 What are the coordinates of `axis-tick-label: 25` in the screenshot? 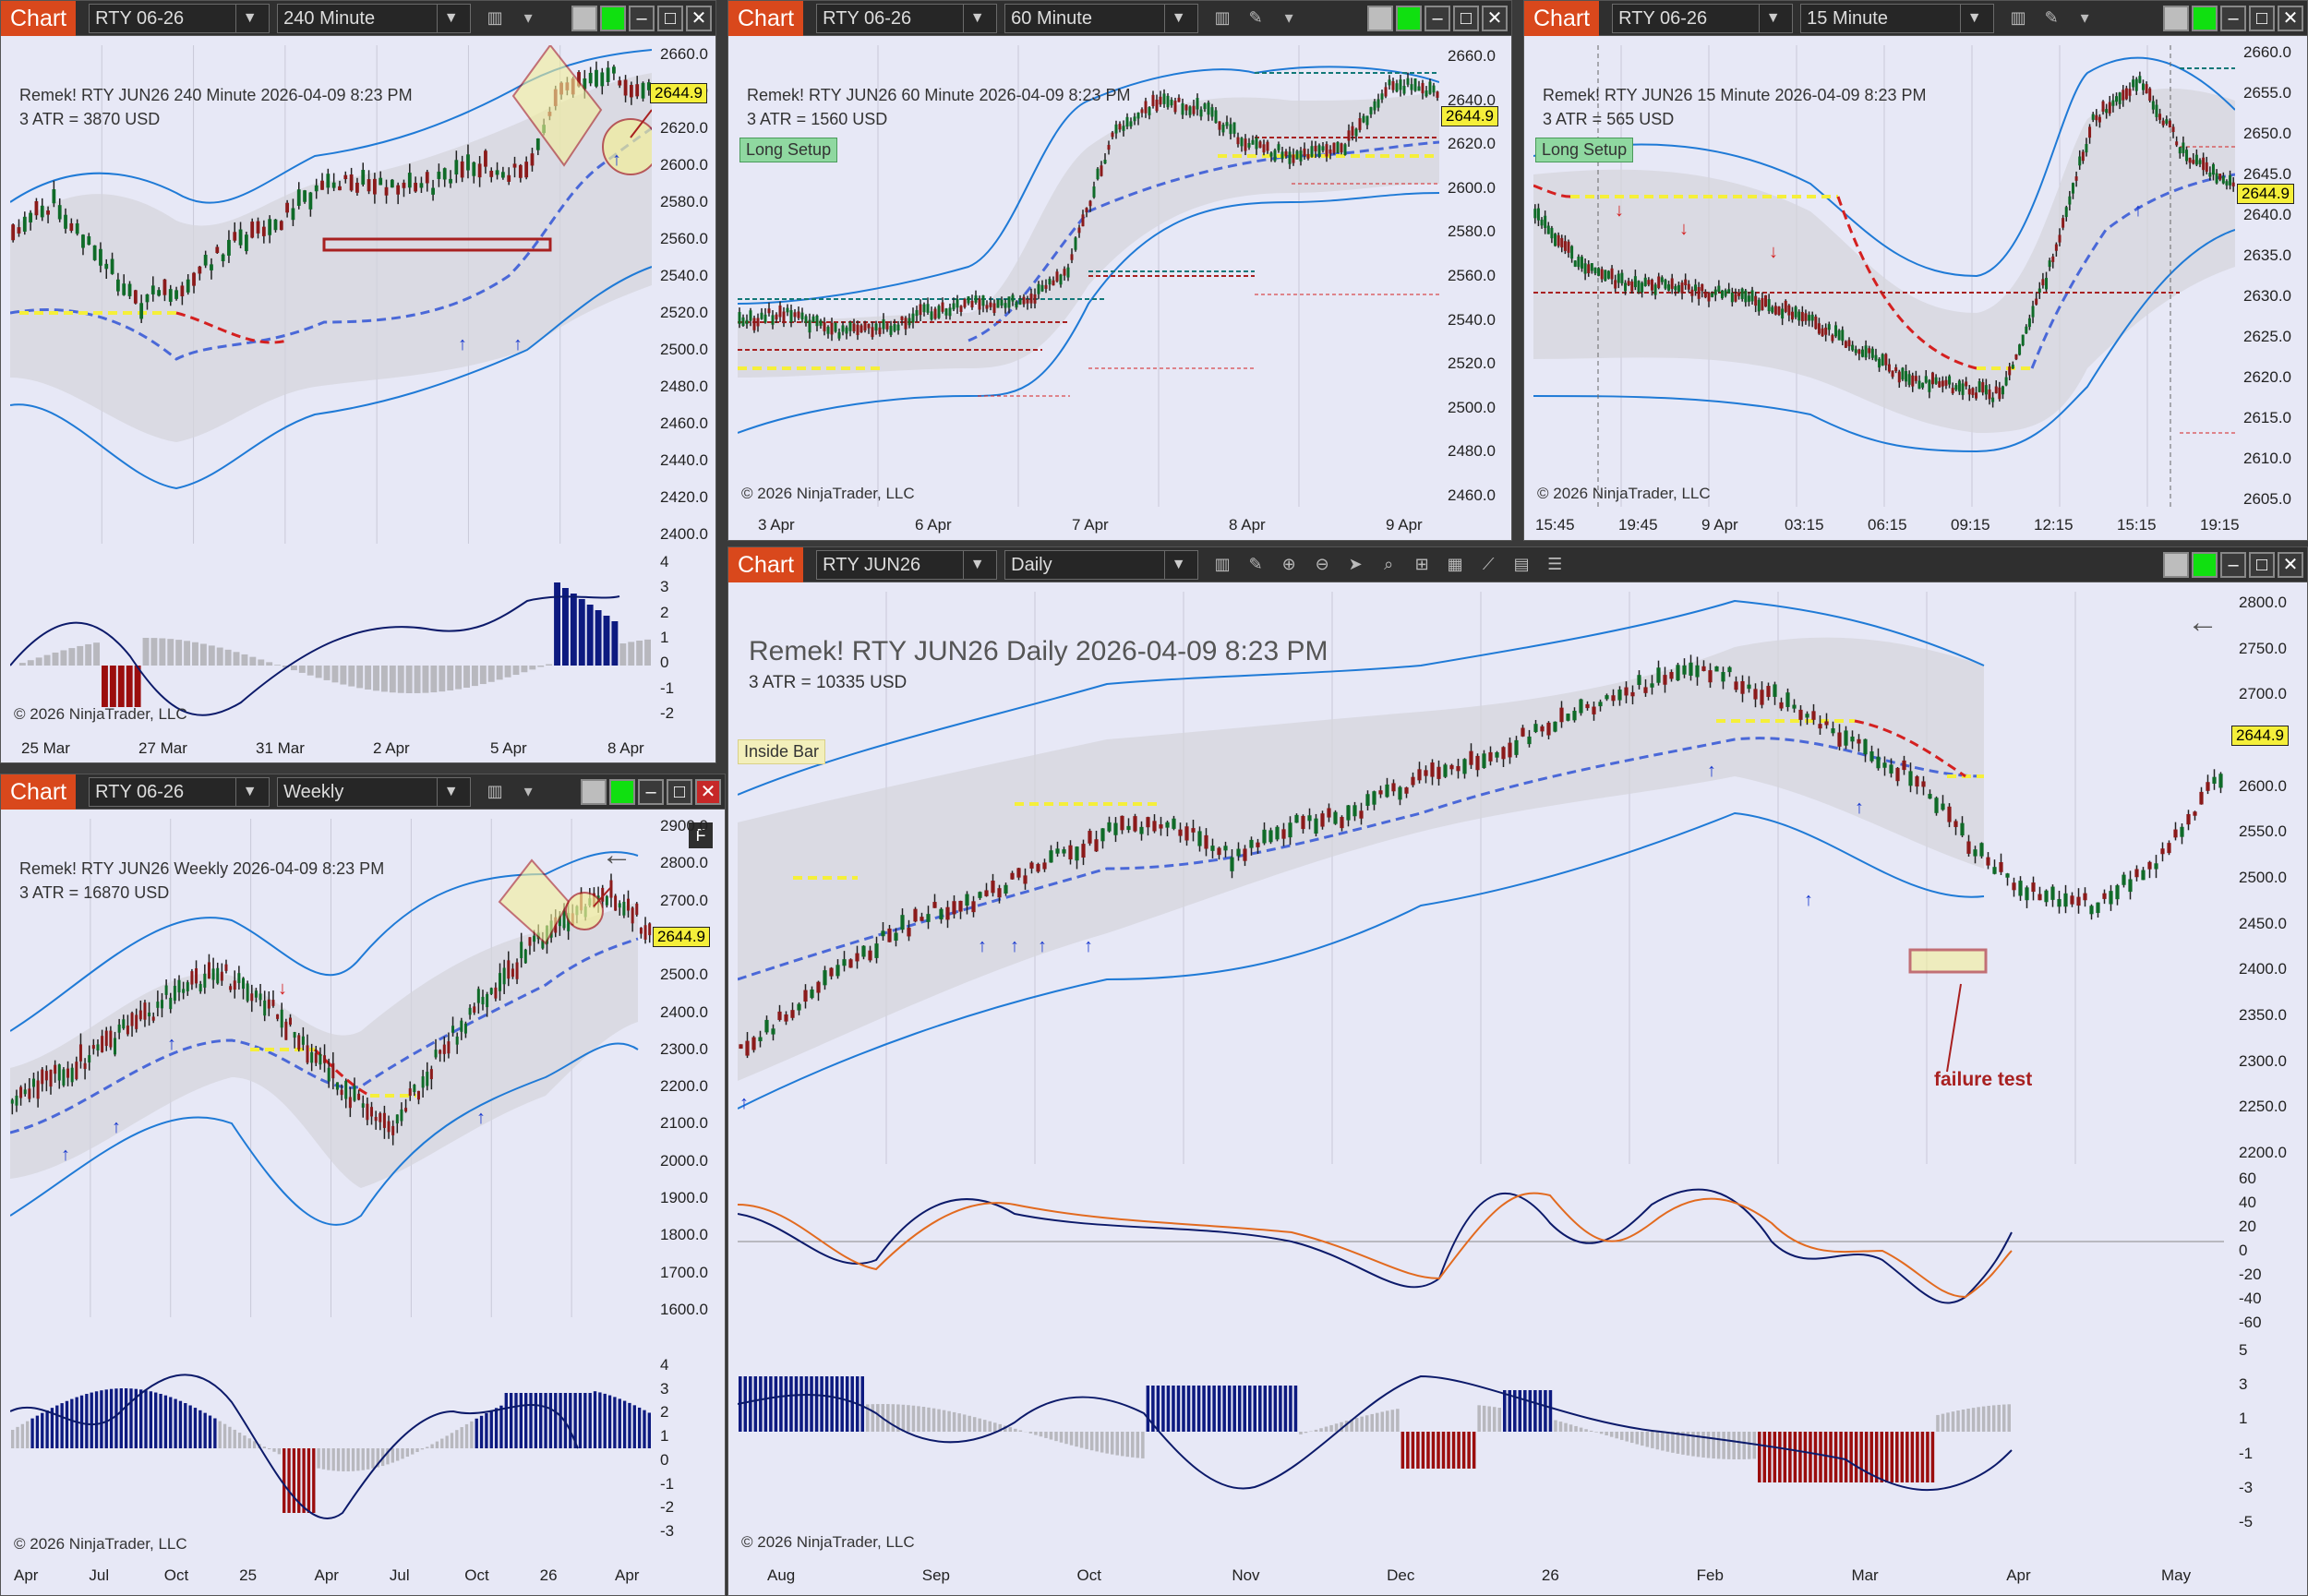 It's located at (248, 1575).